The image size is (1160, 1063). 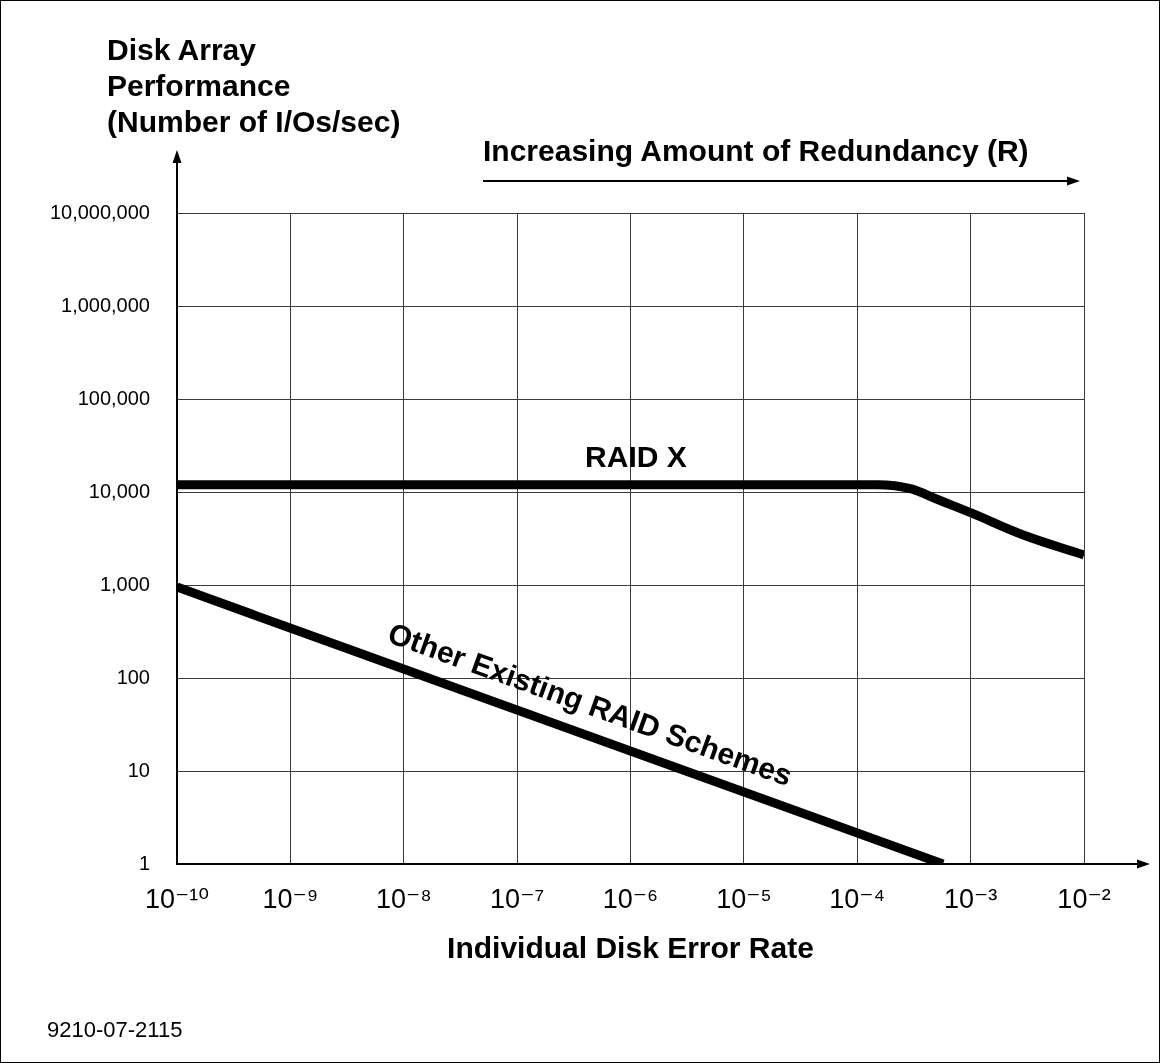 I want to click on y-tick-label: 100, so click(x=133, y=676).